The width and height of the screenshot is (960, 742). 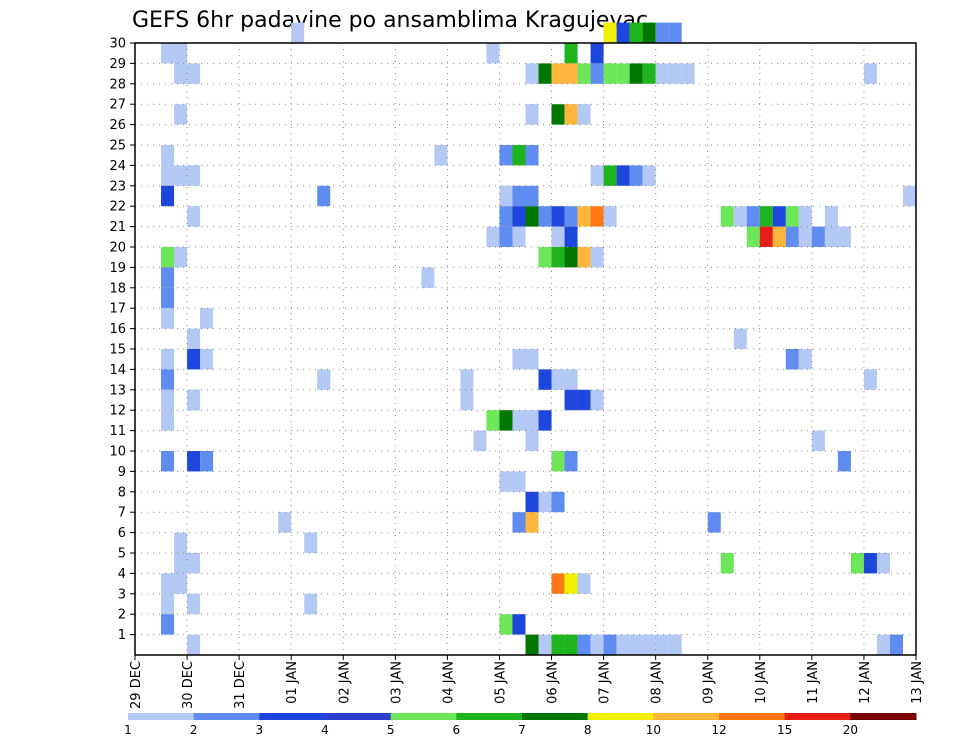 What do you see at coordinates (117, 44) in the screenshot?
I see `y-tick-label: 30` at bounding box center [117, 44].